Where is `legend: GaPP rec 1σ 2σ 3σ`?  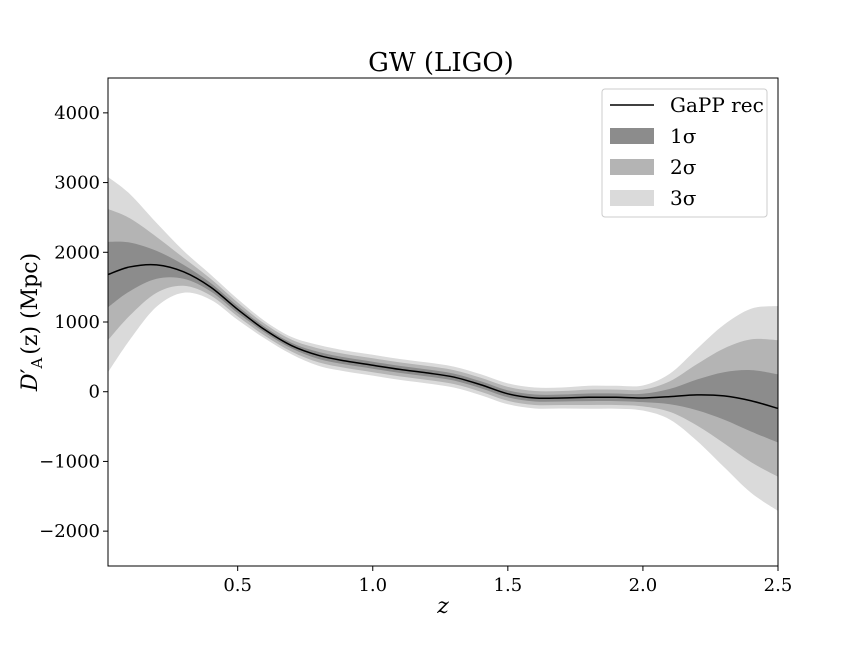 legend: GaPP rec 1σ 2σ 3σ is located at coordinates (684, 153).